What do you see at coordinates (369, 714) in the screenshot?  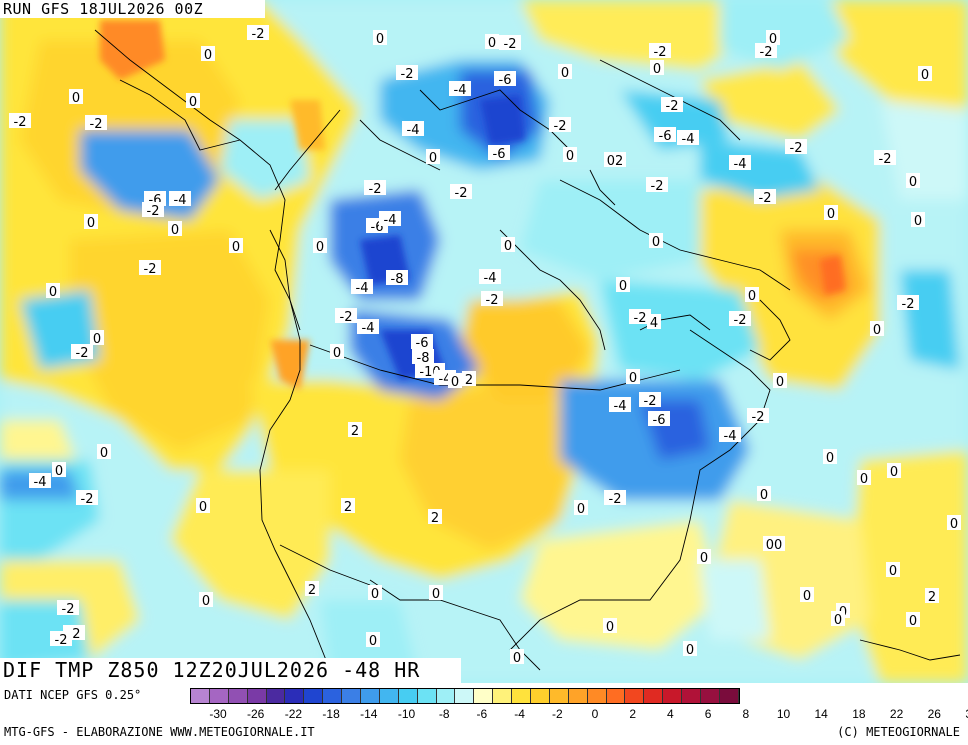 I see `colorbar-tick-label: -14` at bounding box center [369, 714].